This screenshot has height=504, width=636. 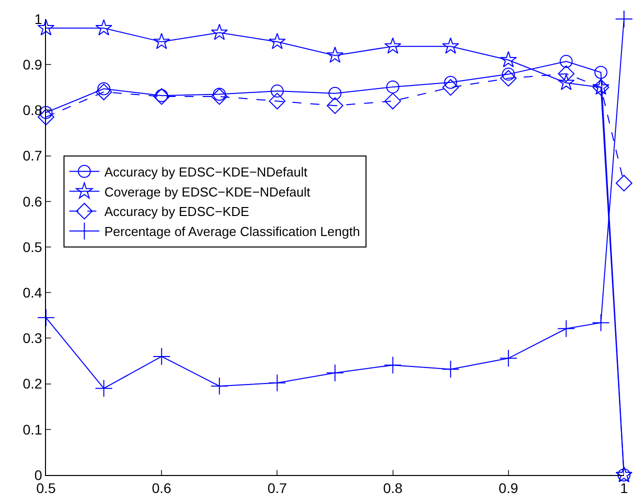 What do you see at coordinates (32, 384) in the screenshot?
I see `y-tick-label: 0.2` at bounding box center [32, 384].